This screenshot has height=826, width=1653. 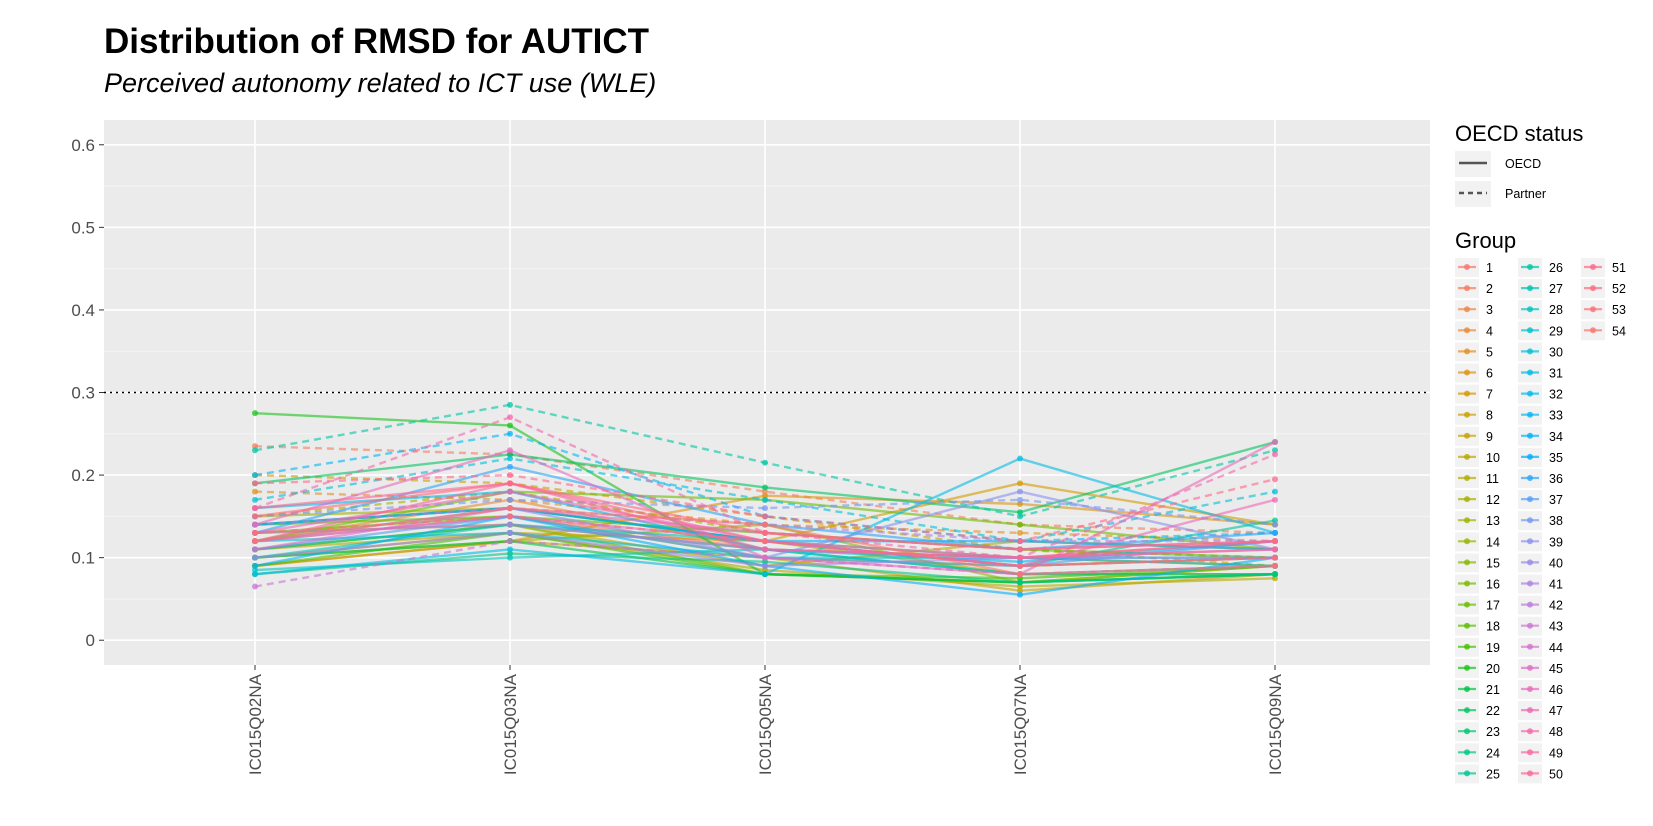 I want to click on chart-title: Distribution of RMSD for AUTICT, so click(x=377, y=41).